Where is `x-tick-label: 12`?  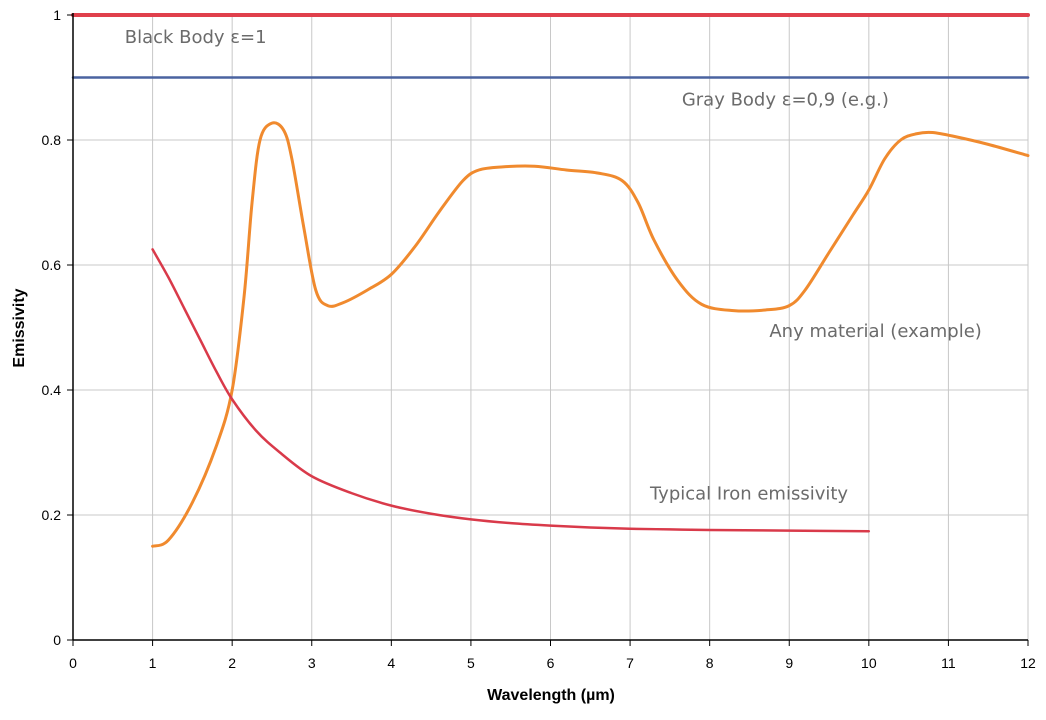 x-tick-label: 12 is located at coordinates (1028, 663).